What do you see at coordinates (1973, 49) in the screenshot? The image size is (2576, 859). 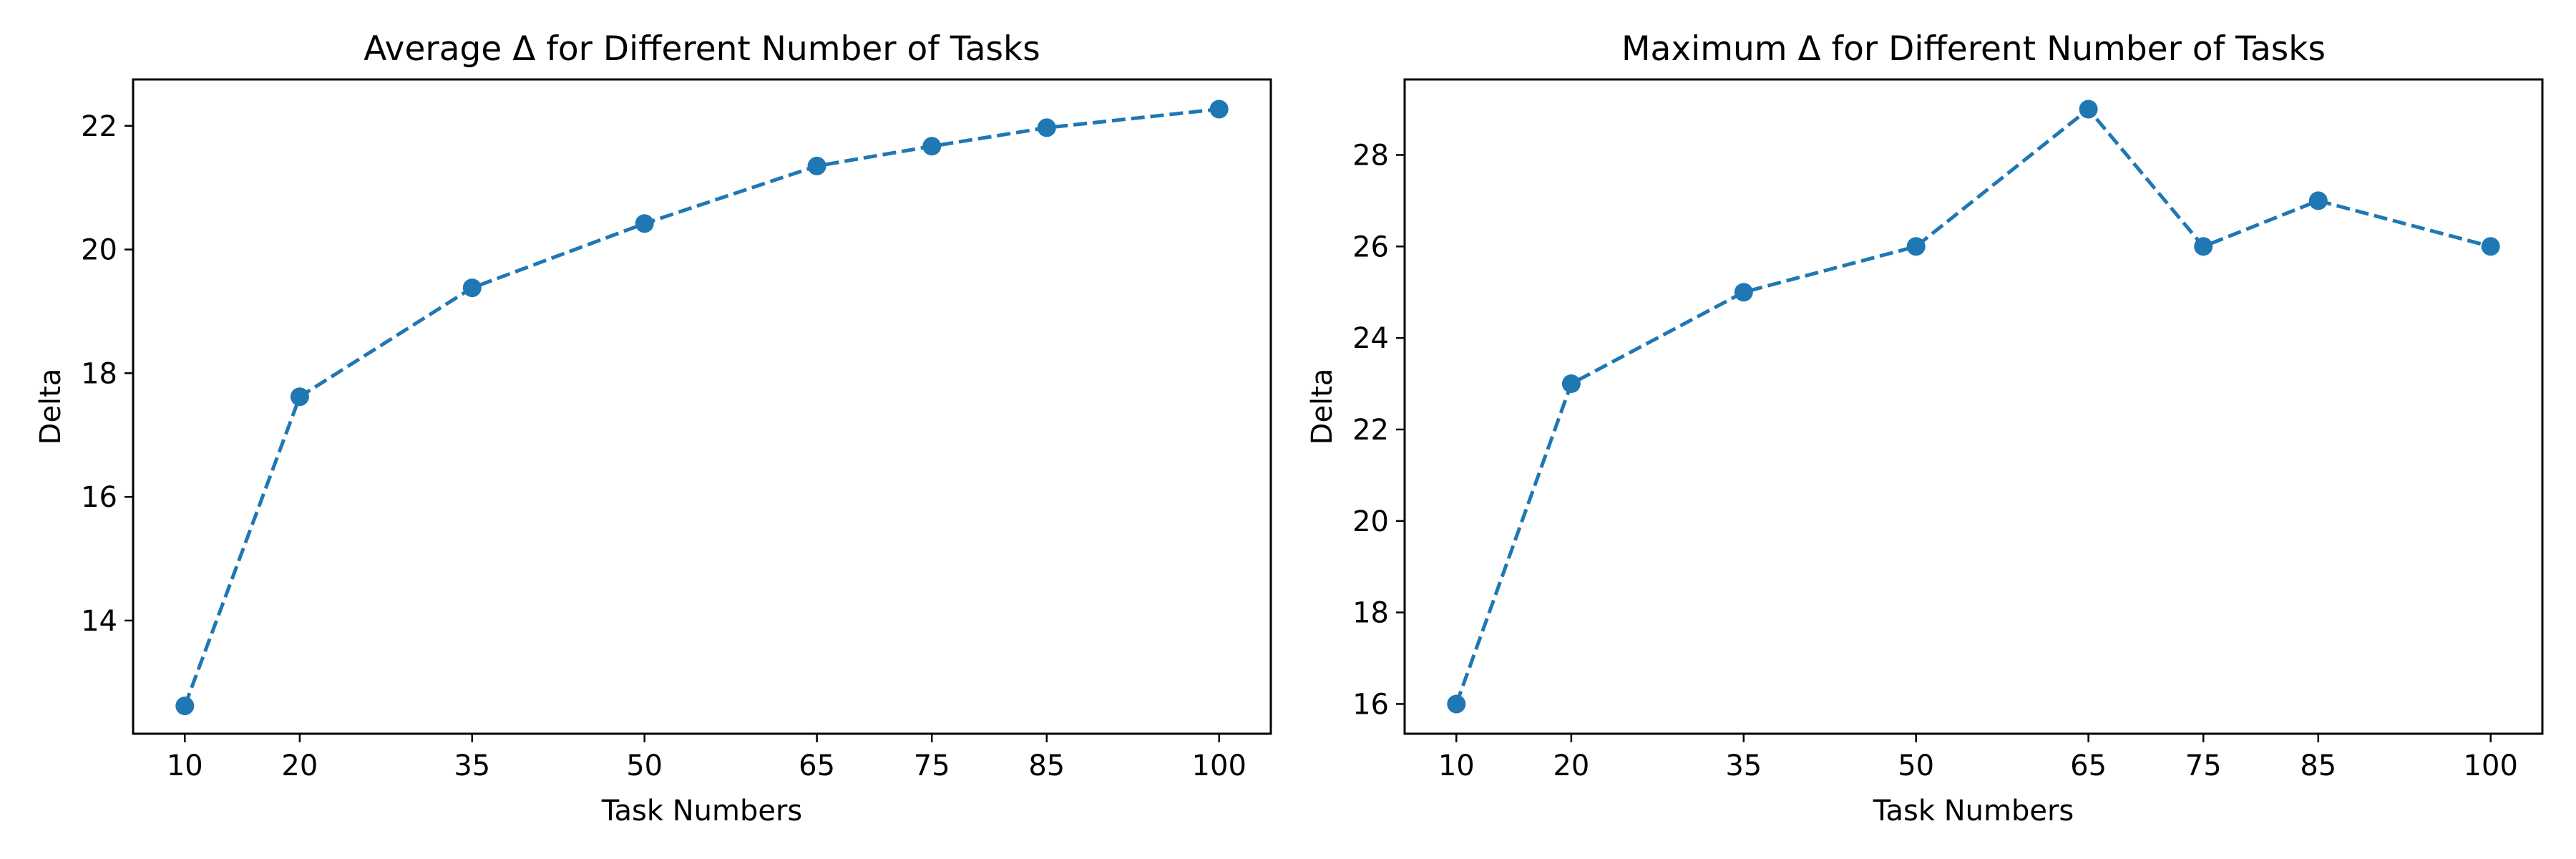 I see `chart-title: Maximum Δ for Different Number of Tasks` at bounding box center [1973, 49].